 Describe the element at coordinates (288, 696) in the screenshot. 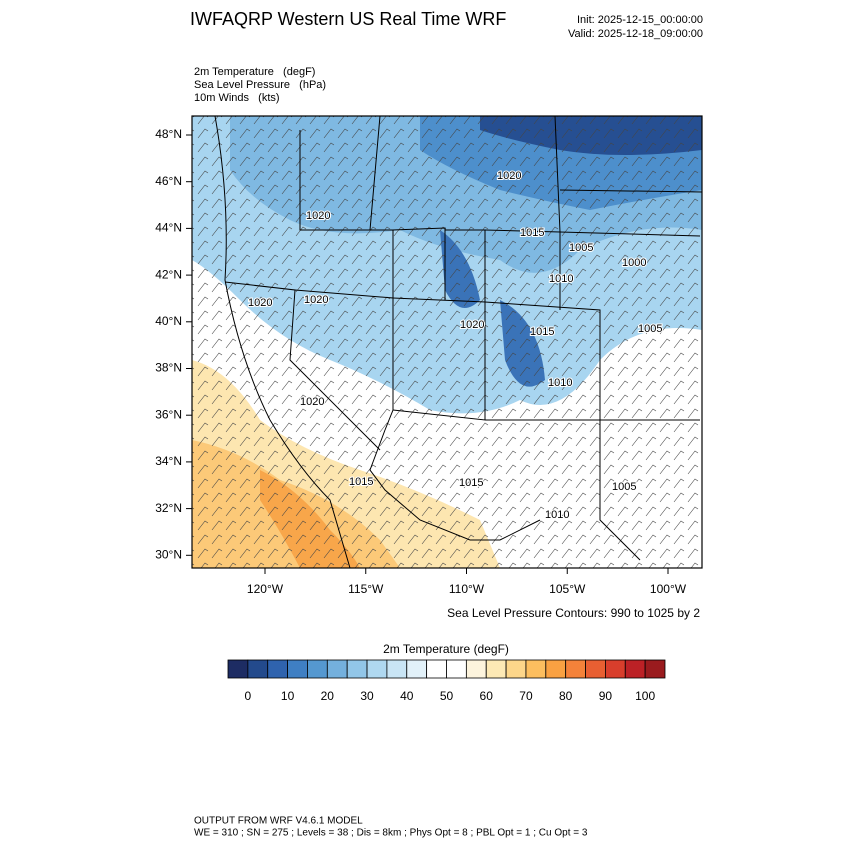

I see `colorbar-tick-label: 10` at that location.